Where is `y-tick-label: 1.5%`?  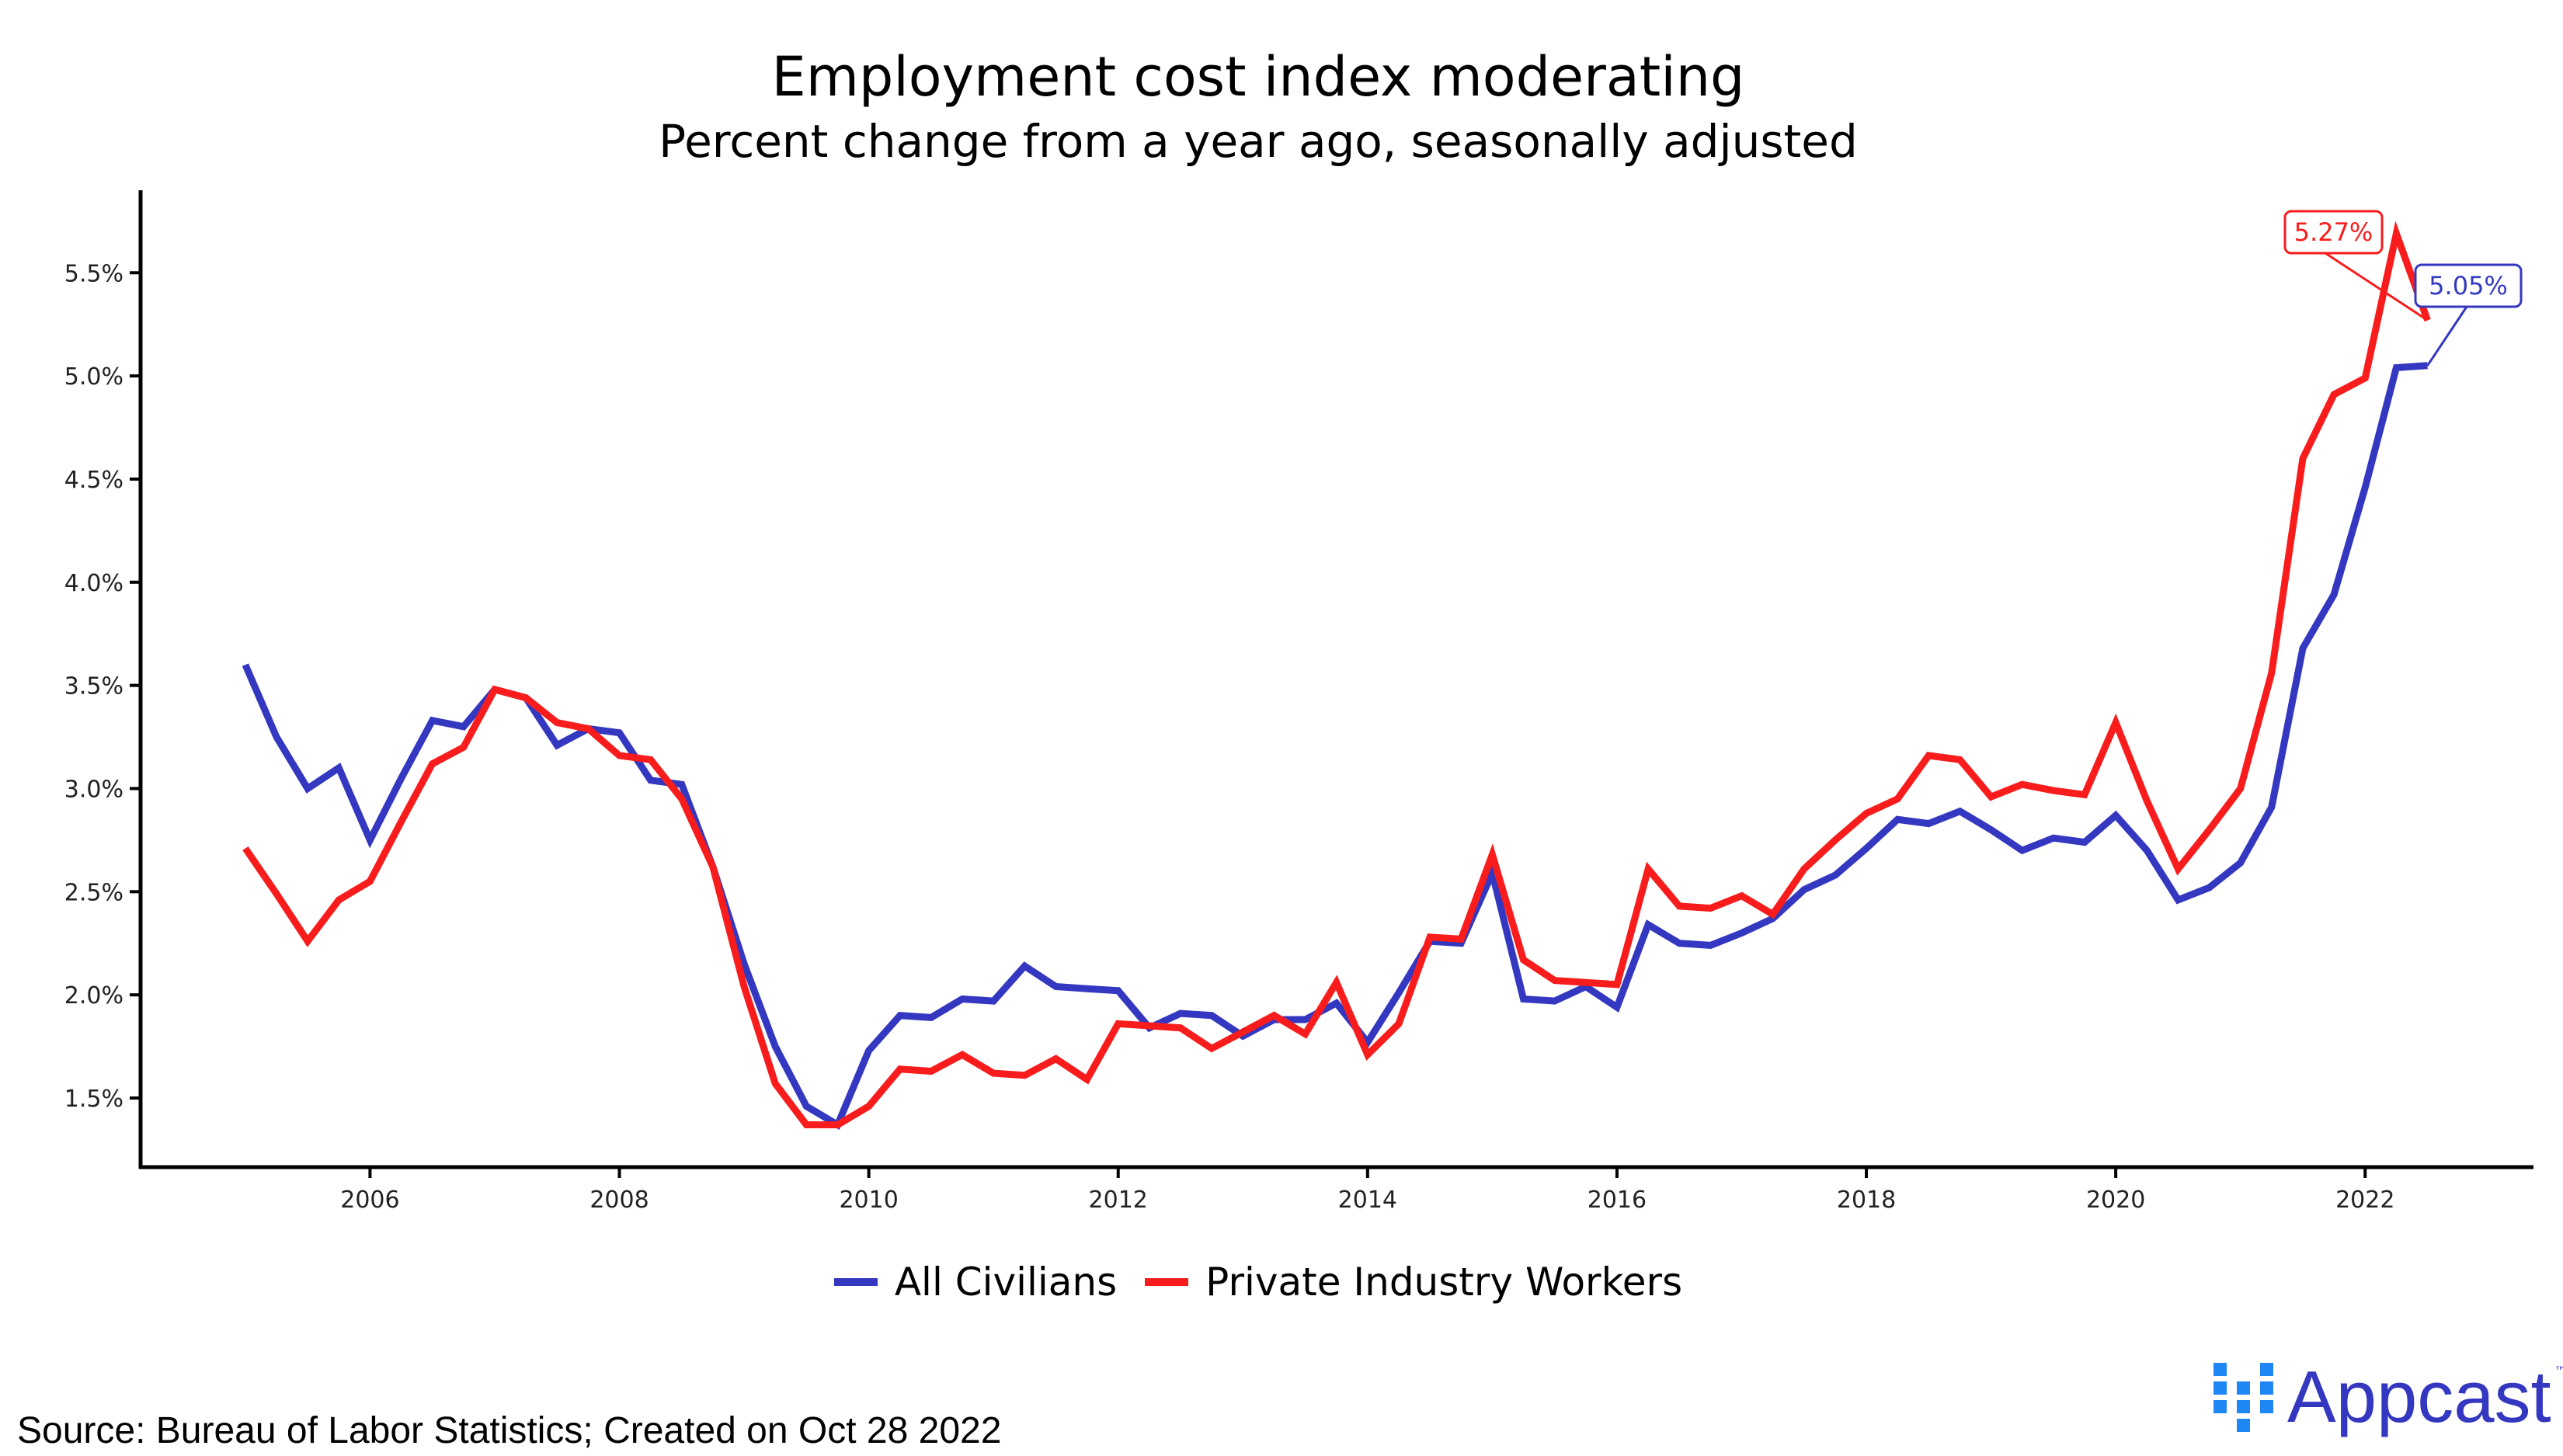 y-tick-label: 1.5% is located at coordinates (93, 1099).